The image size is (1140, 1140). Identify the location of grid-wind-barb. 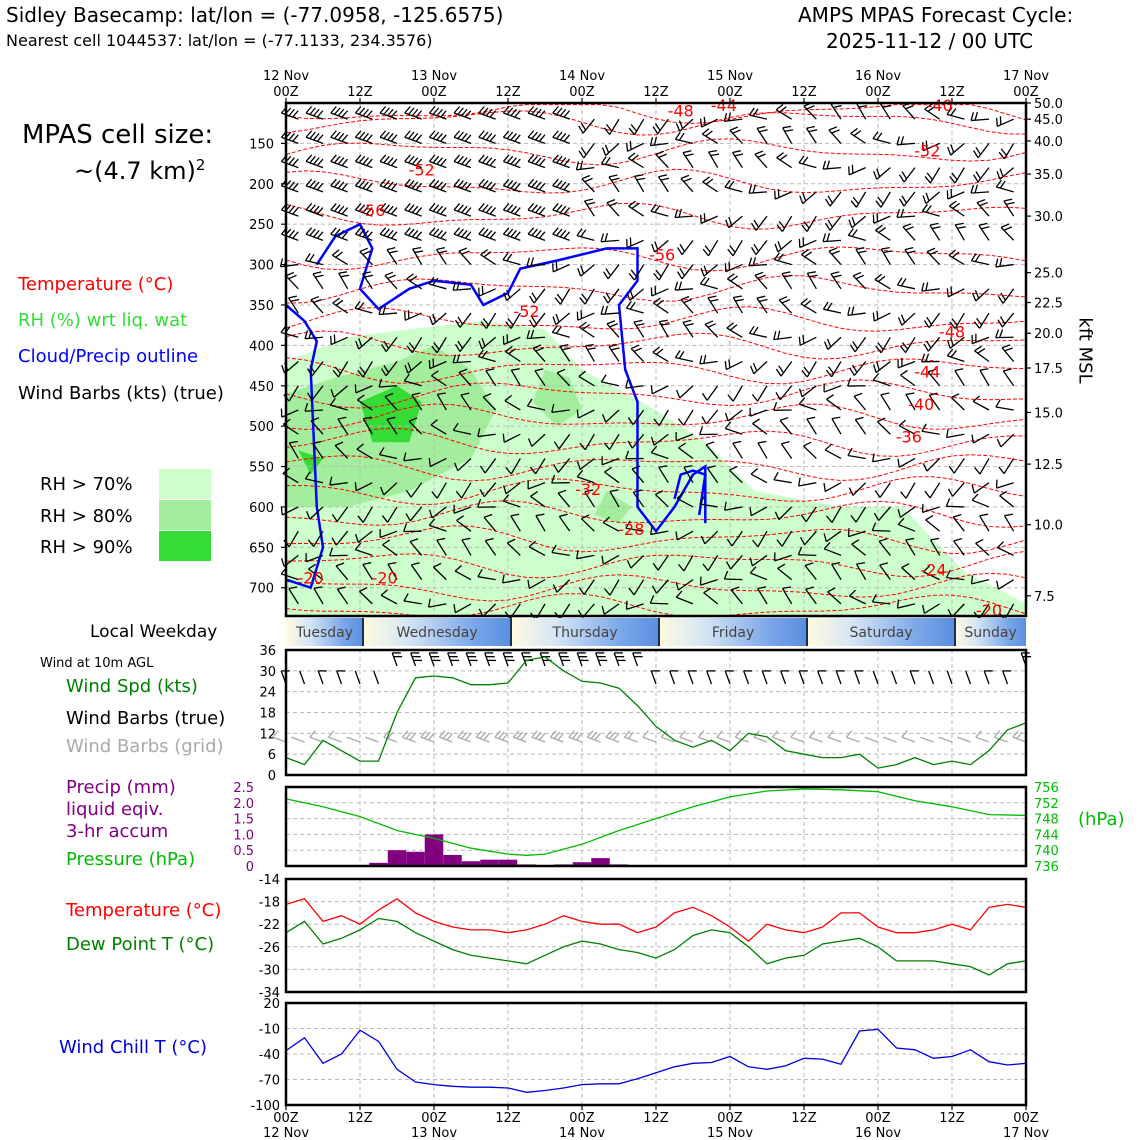
(409, 739).